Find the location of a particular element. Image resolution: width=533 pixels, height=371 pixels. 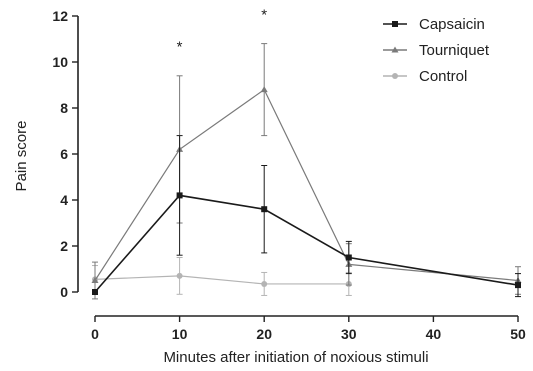

y-tick-label: 4 is located at coordinates (64, 200).